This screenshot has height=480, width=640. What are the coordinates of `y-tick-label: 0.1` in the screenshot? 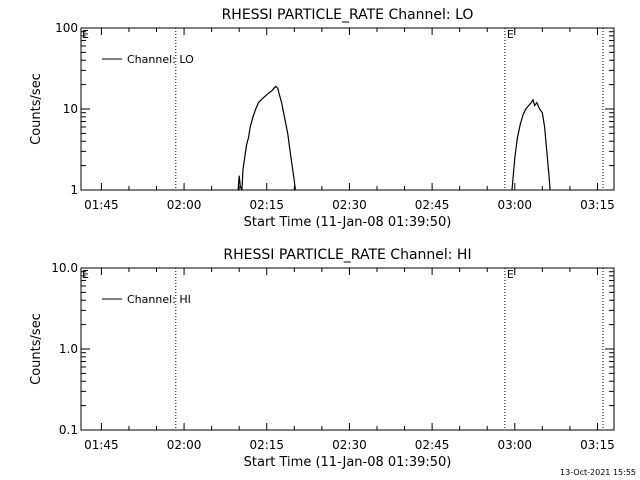 It's located at (68, 430).